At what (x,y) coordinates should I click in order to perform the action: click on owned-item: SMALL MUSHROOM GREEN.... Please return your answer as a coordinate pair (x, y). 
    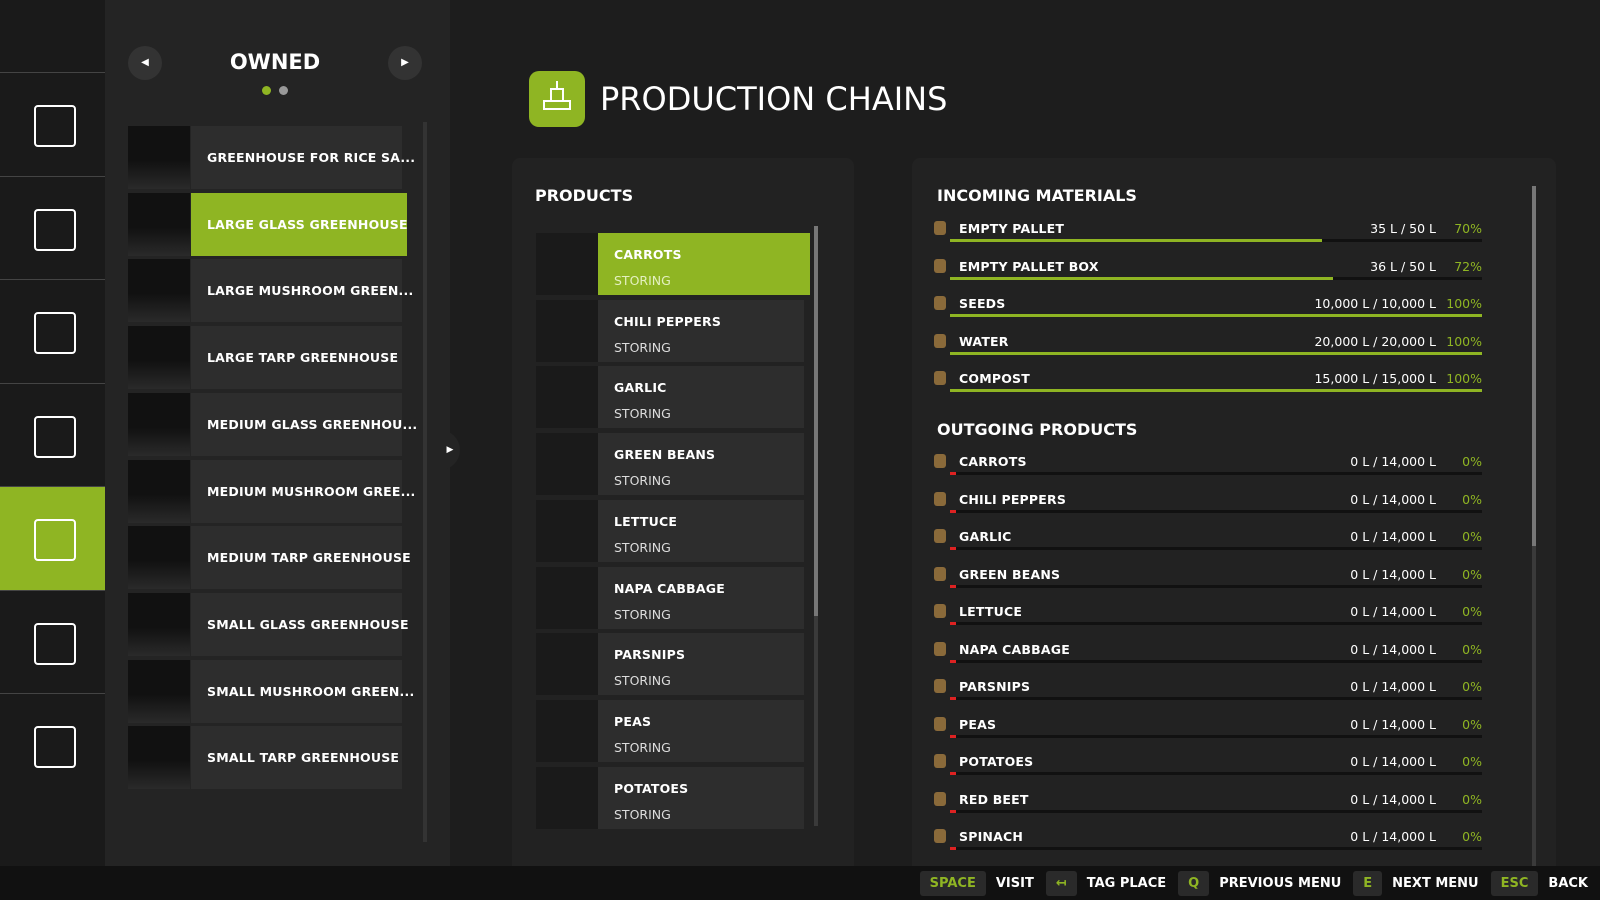
    Looking at the image, I should click on (302, 691).